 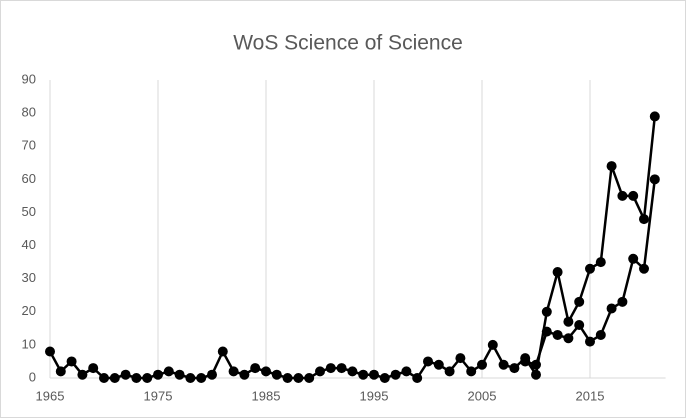 What do you see at coordinates (266, 395) in the screenshot?
I see `x-tick-label: 1985` at bounding box center [266, 395].